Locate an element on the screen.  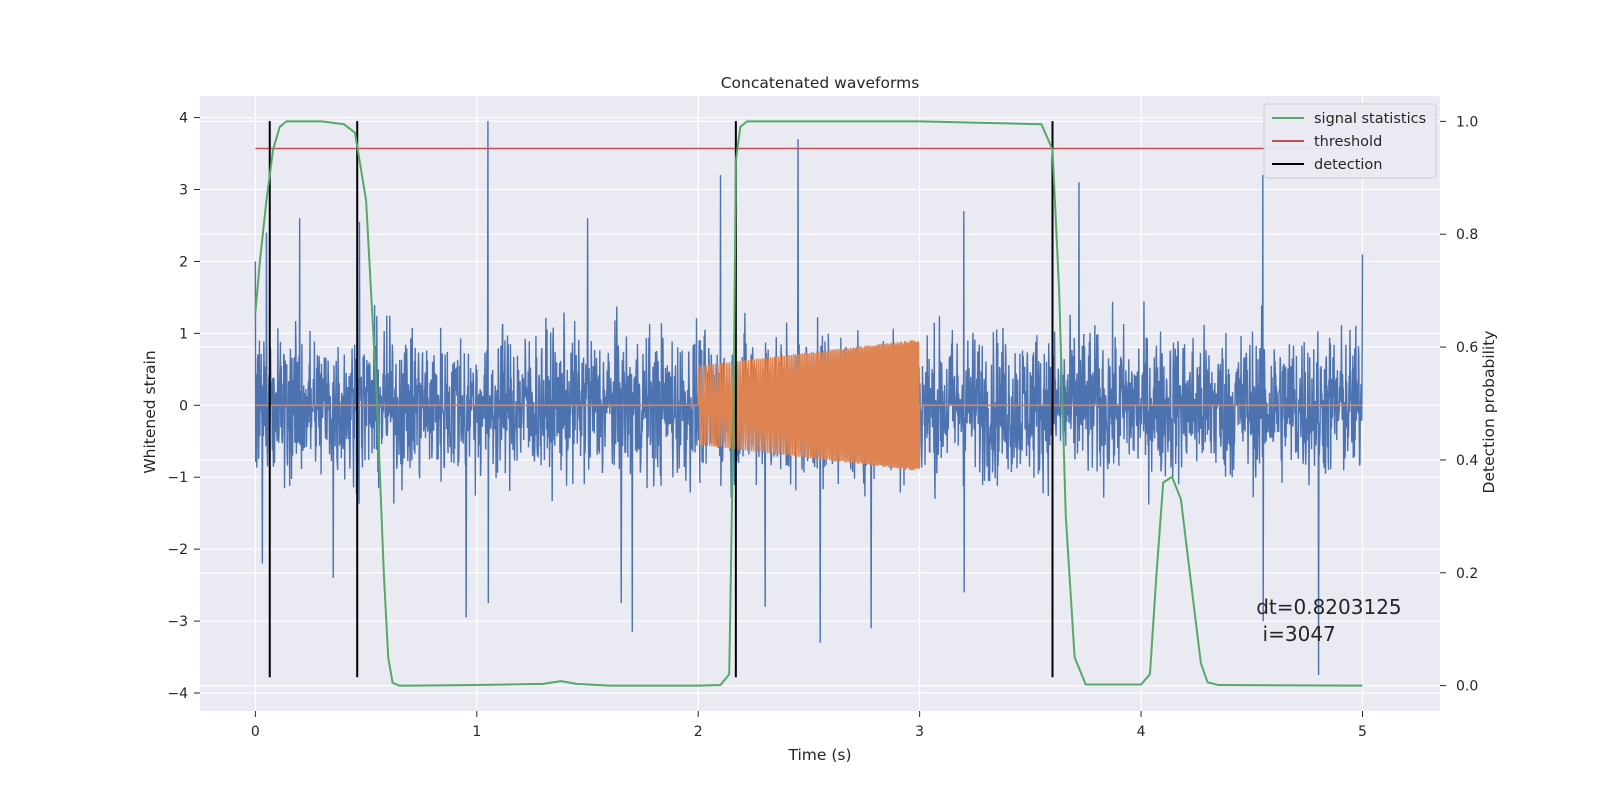
x-tick-label-0: 0 is located at coordinates (255, 732).